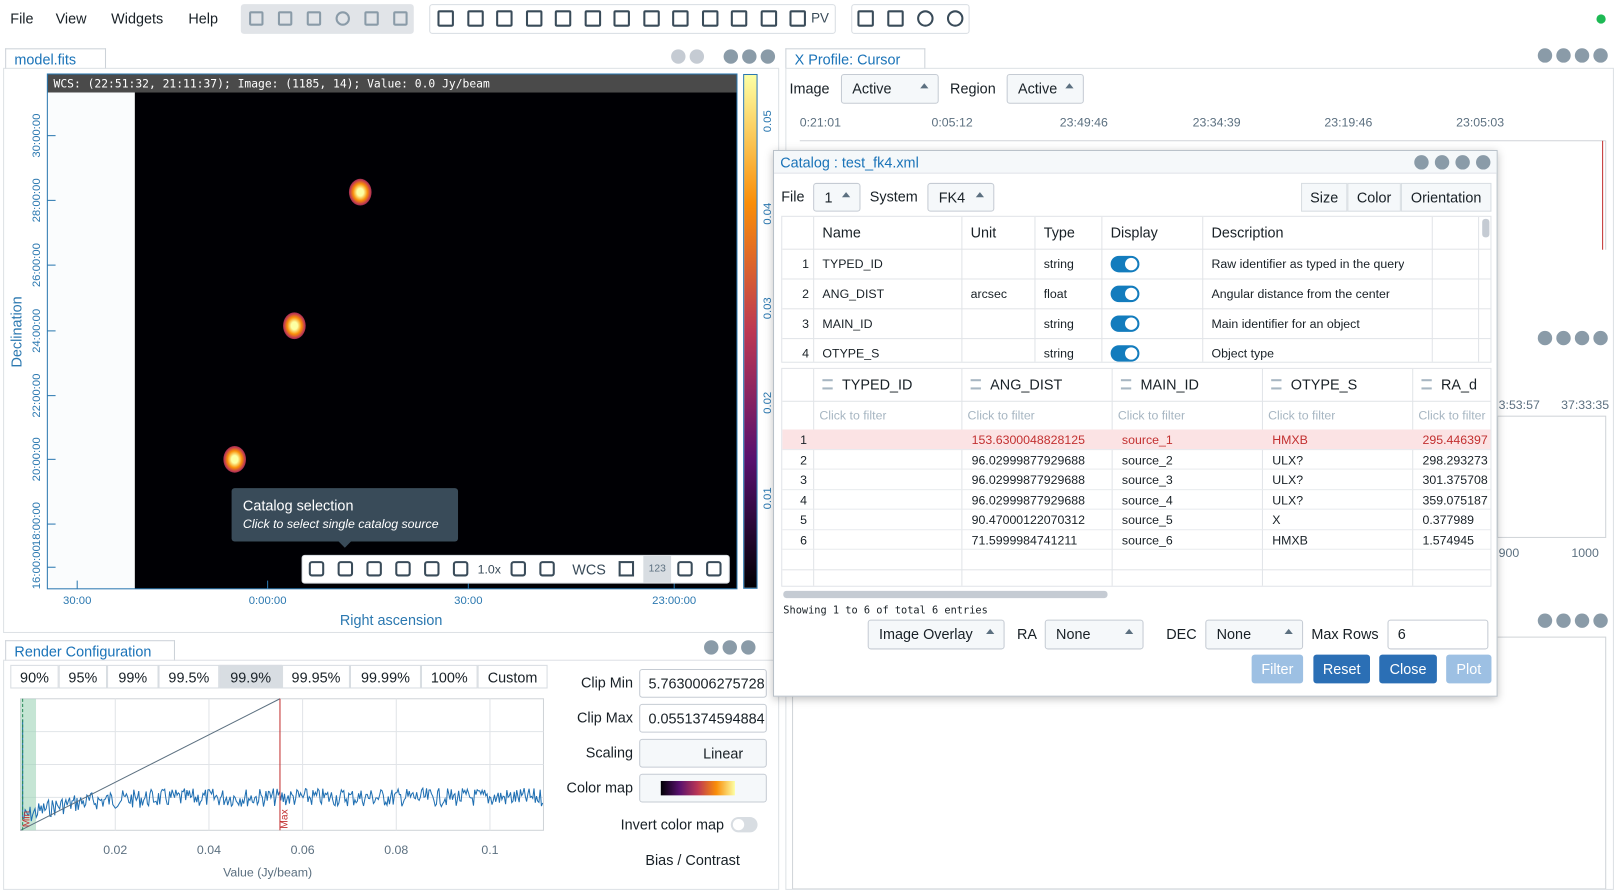  I want to click on menu-item: Help, so click(203, 18).